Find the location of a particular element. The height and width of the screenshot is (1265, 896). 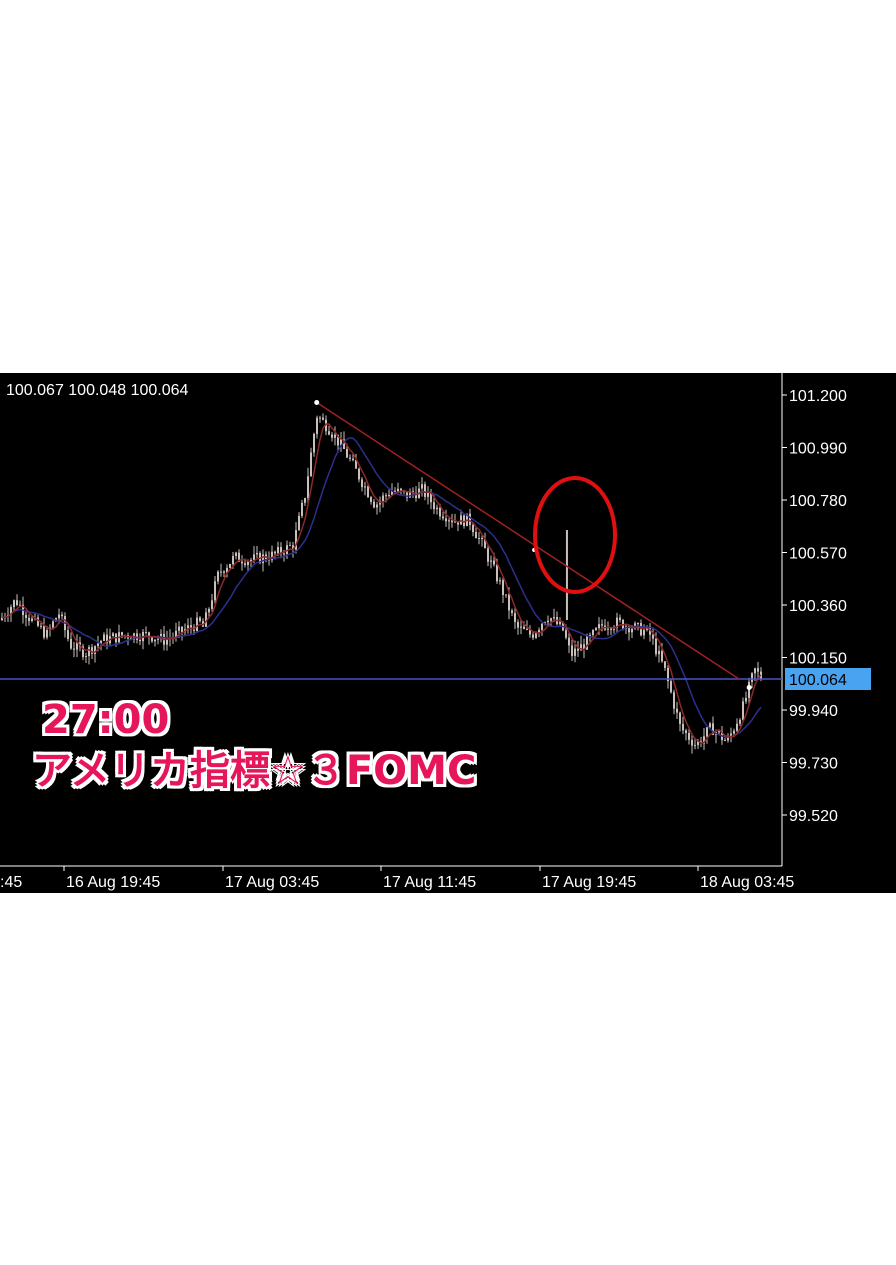

ohlc-readout: 100.067 100.048 100.064 is located at coordinates (97, 390).